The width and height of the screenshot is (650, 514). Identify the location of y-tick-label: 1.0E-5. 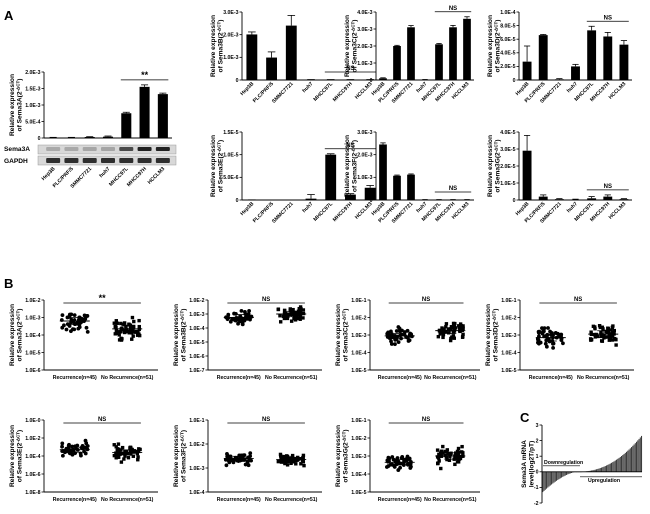
(230, 155).